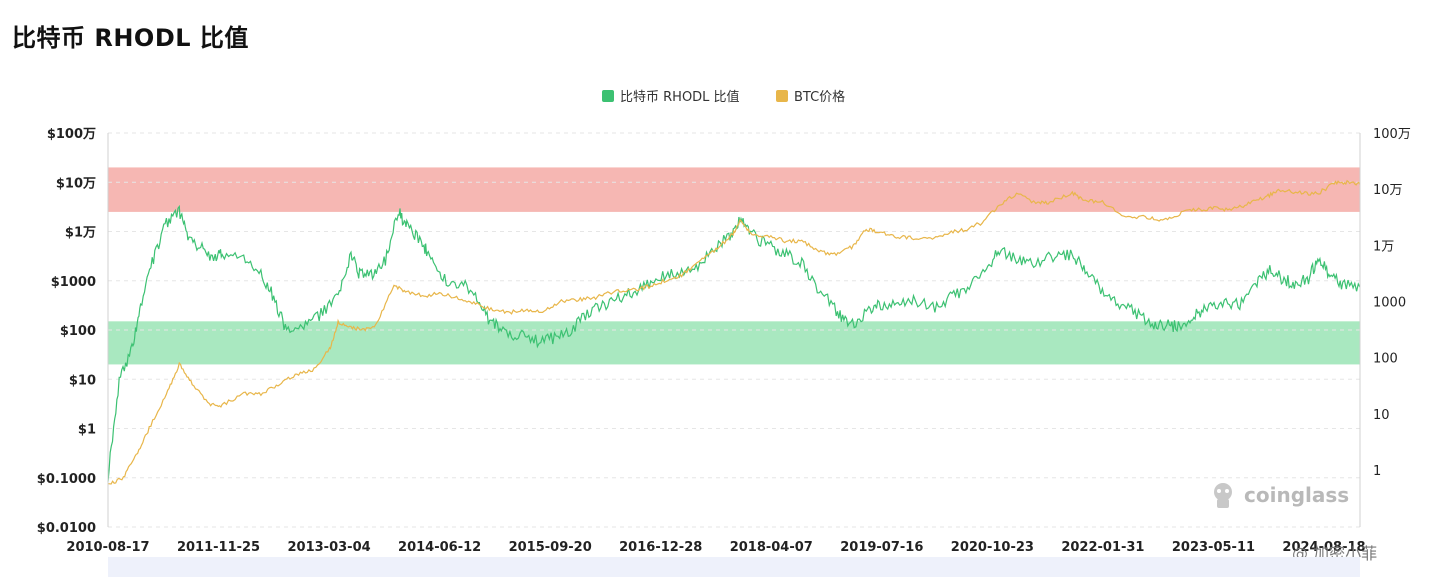  I want to click on y-right-tick-label: 10万, so click(1388, 190).